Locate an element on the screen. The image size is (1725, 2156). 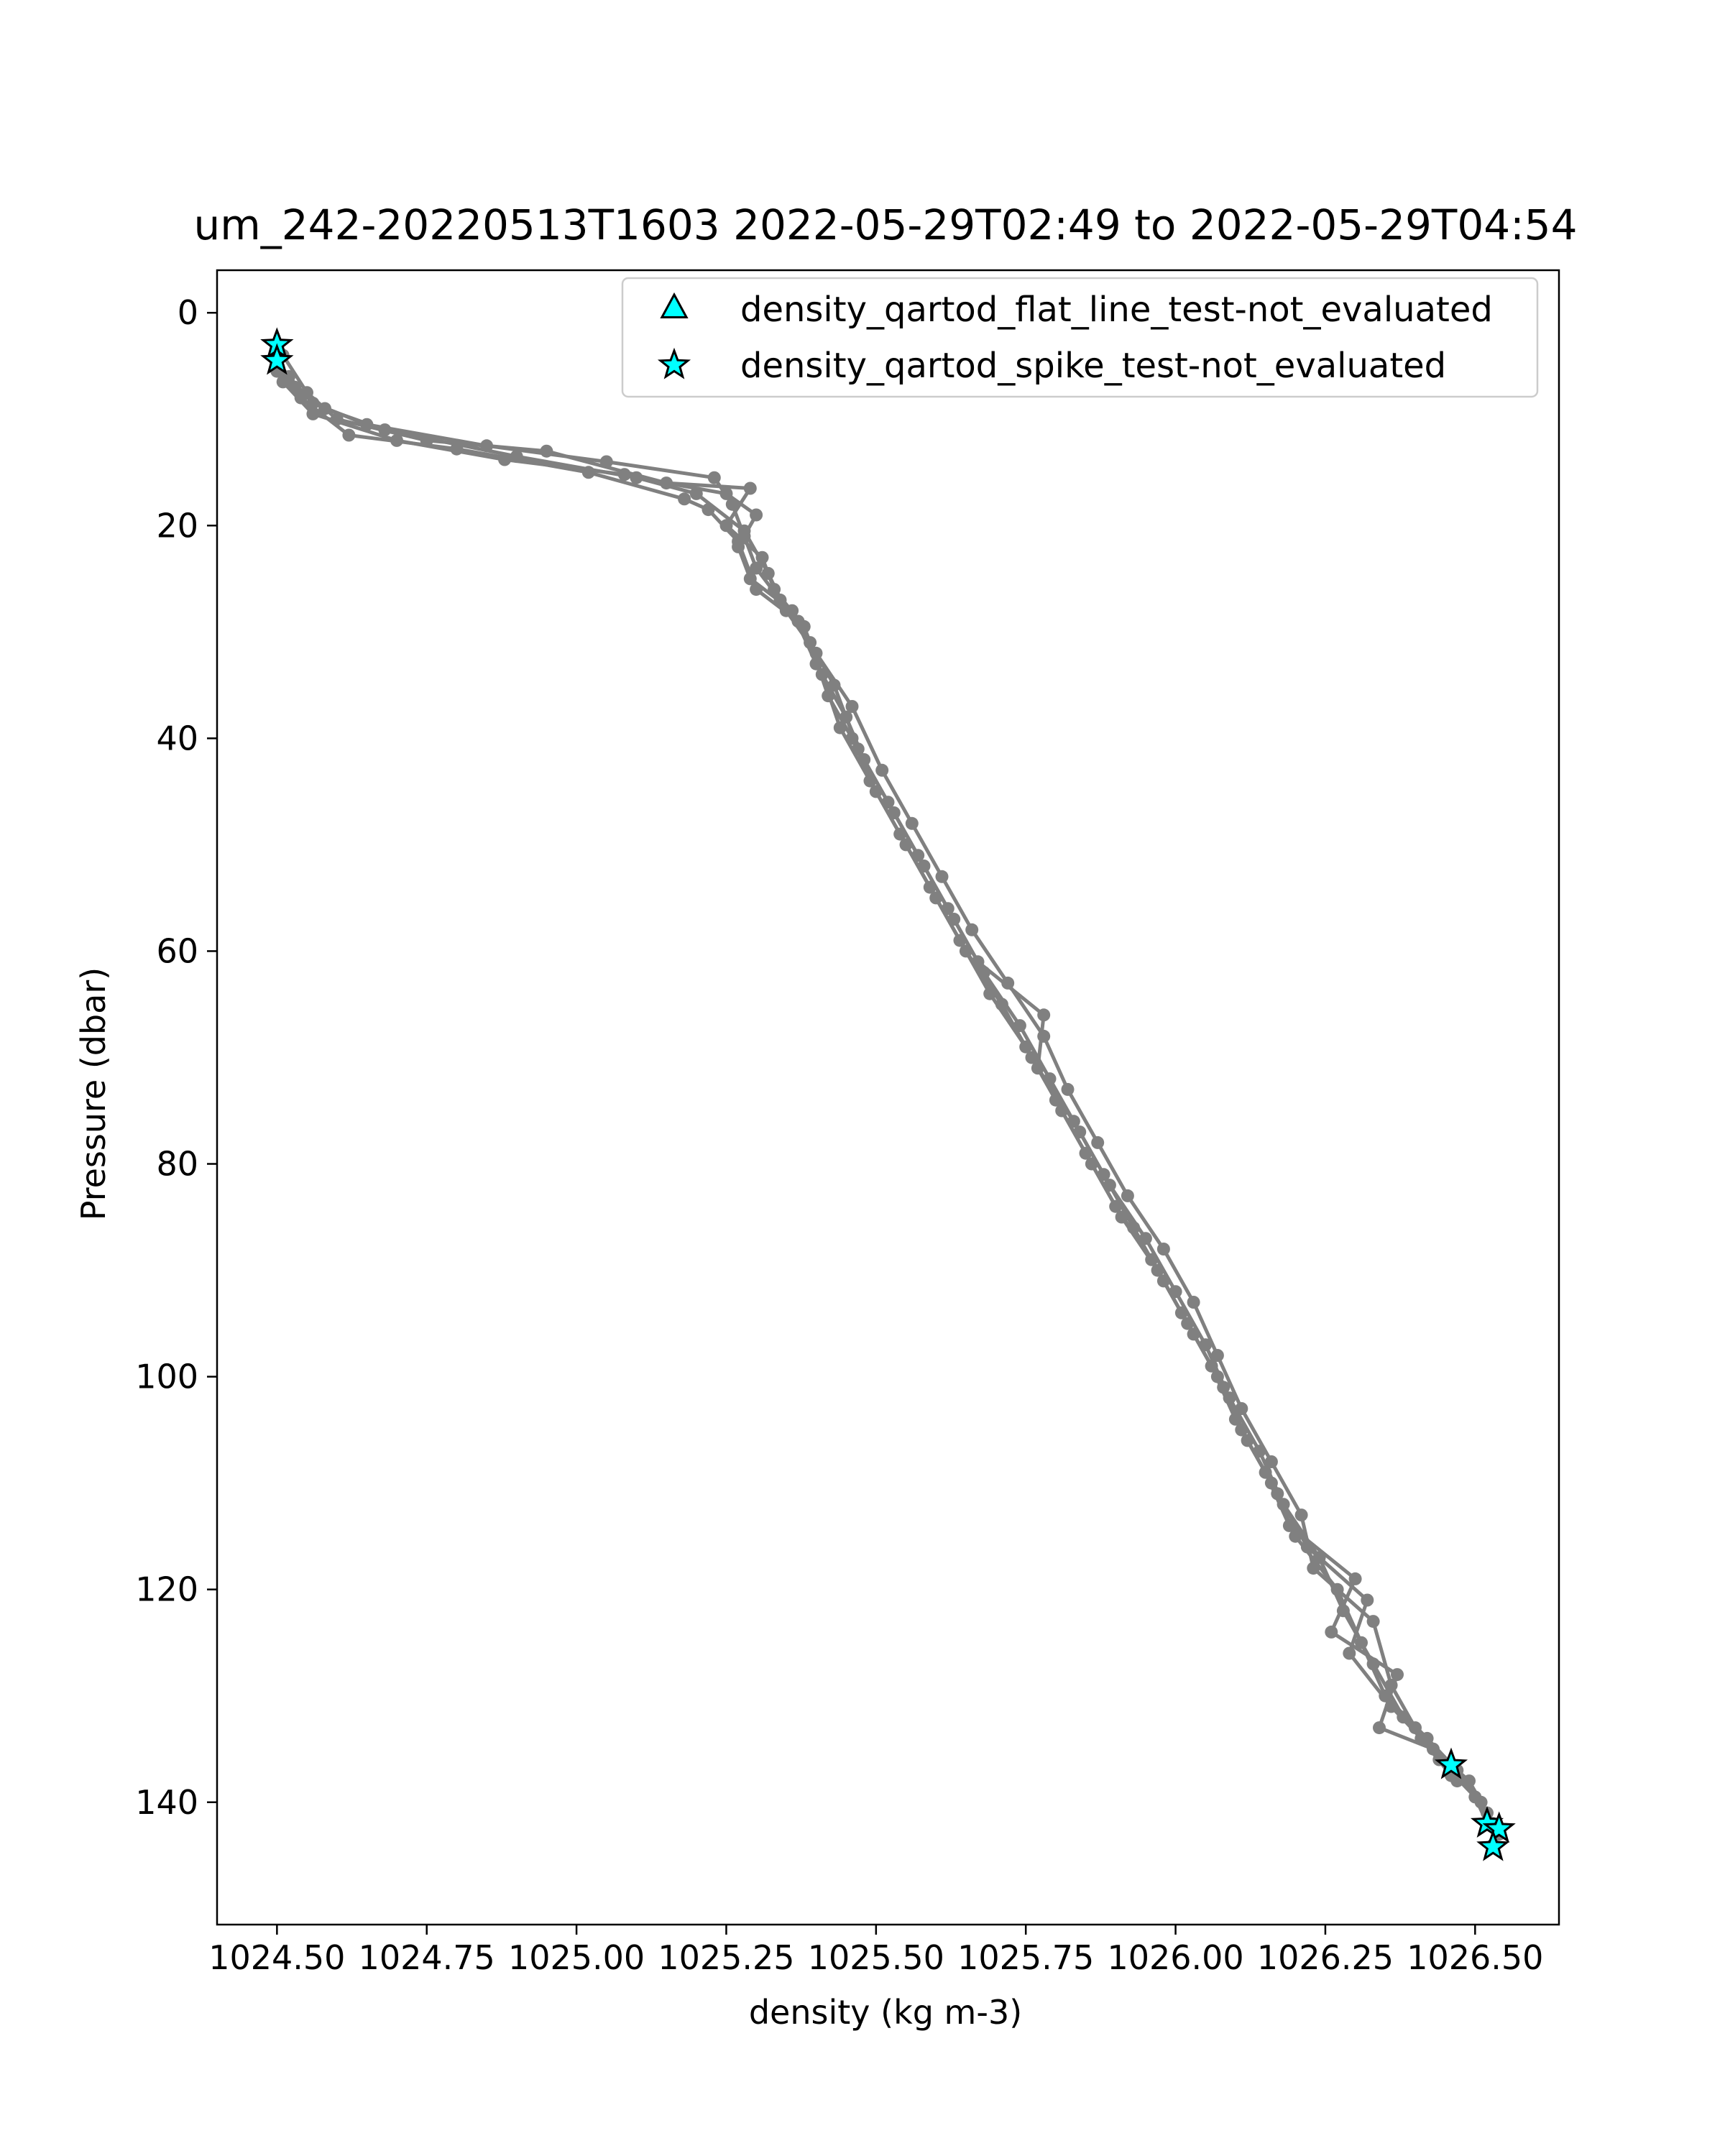
x-tick-label: 1025.00 is located at coordinates (576, 1958).